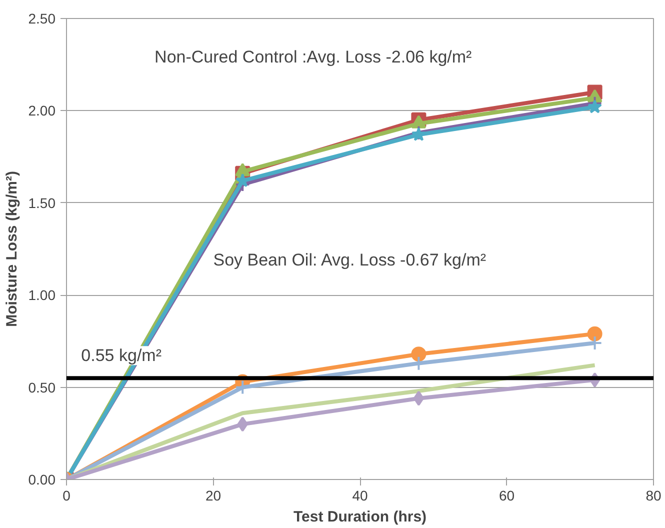 This screenshot has height=528, width=665. Describe the element at coordinates (66, 496) in the screenshot. I see `x-tick-label: 0` at that location.